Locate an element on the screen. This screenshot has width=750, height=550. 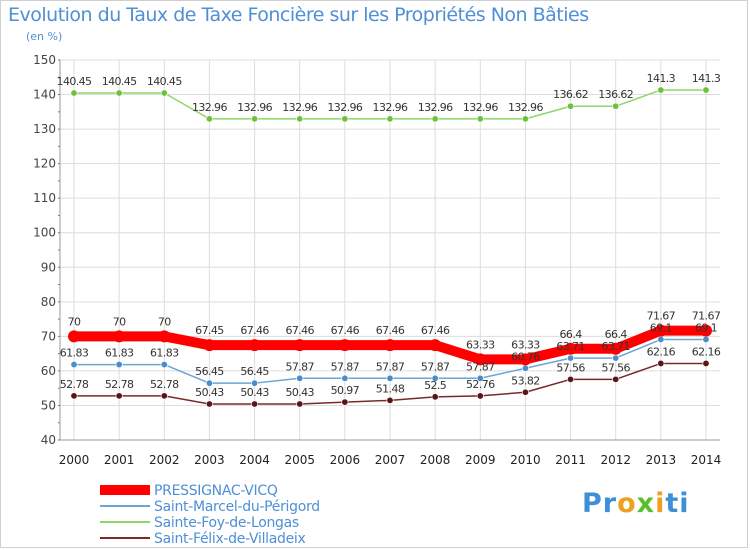
data-label: 52.76 is located at coordinates (480, 384).